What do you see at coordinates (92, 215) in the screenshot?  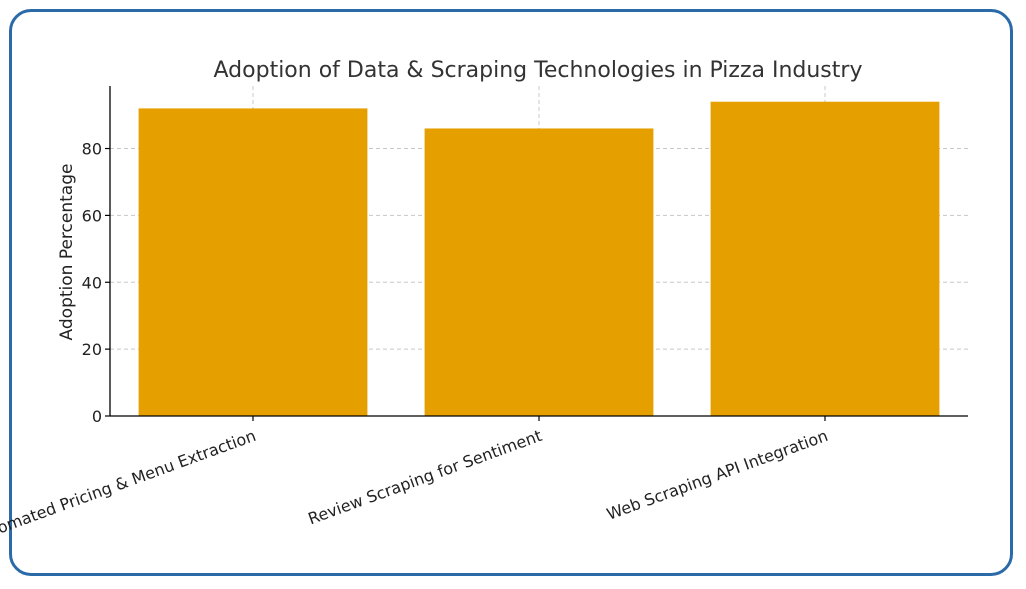 I see `y-tick-label: 60` at bounding box center [92, 215].